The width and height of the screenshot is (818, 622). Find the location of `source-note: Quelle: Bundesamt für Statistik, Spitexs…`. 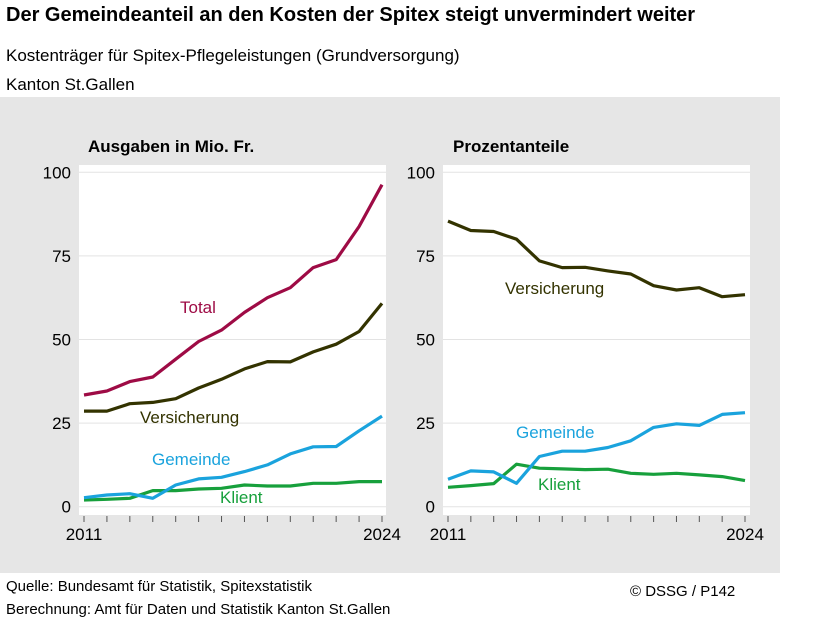

source-note: Quelle: Bundesamt für Statistik, Spitexs… is located at coordinates (159, 586).